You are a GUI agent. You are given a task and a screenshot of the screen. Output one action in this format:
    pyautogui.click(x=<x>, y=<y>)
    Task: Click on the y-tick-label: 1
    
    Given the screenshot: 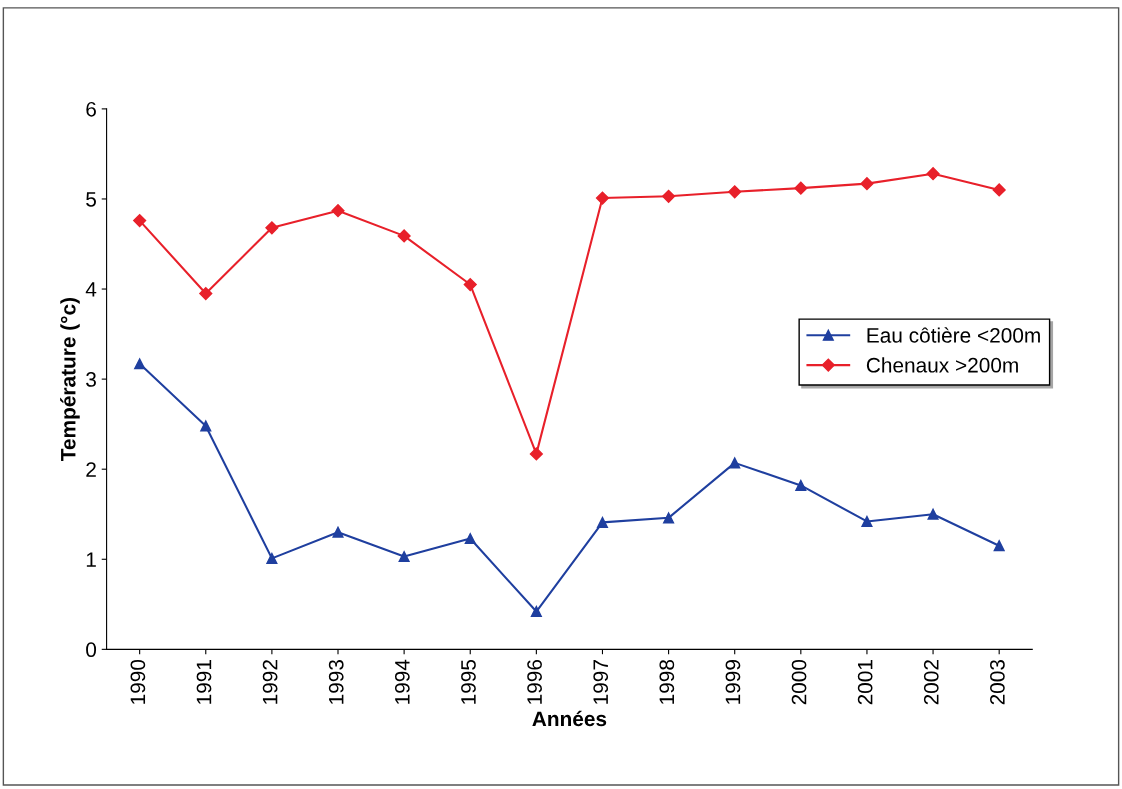 What is the action you would take?
    pyautogui.click(x=91, y=559)
    